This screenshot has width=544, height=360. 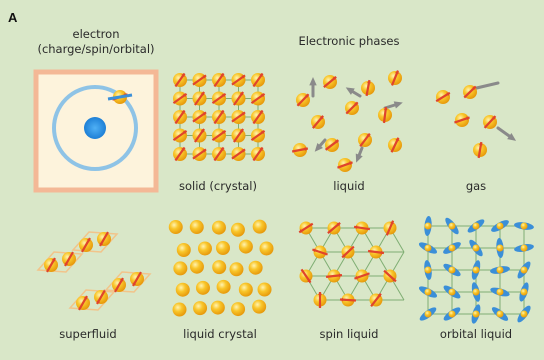 I want to click on label-superfluid: superfluid, so click(x=87, y=334).